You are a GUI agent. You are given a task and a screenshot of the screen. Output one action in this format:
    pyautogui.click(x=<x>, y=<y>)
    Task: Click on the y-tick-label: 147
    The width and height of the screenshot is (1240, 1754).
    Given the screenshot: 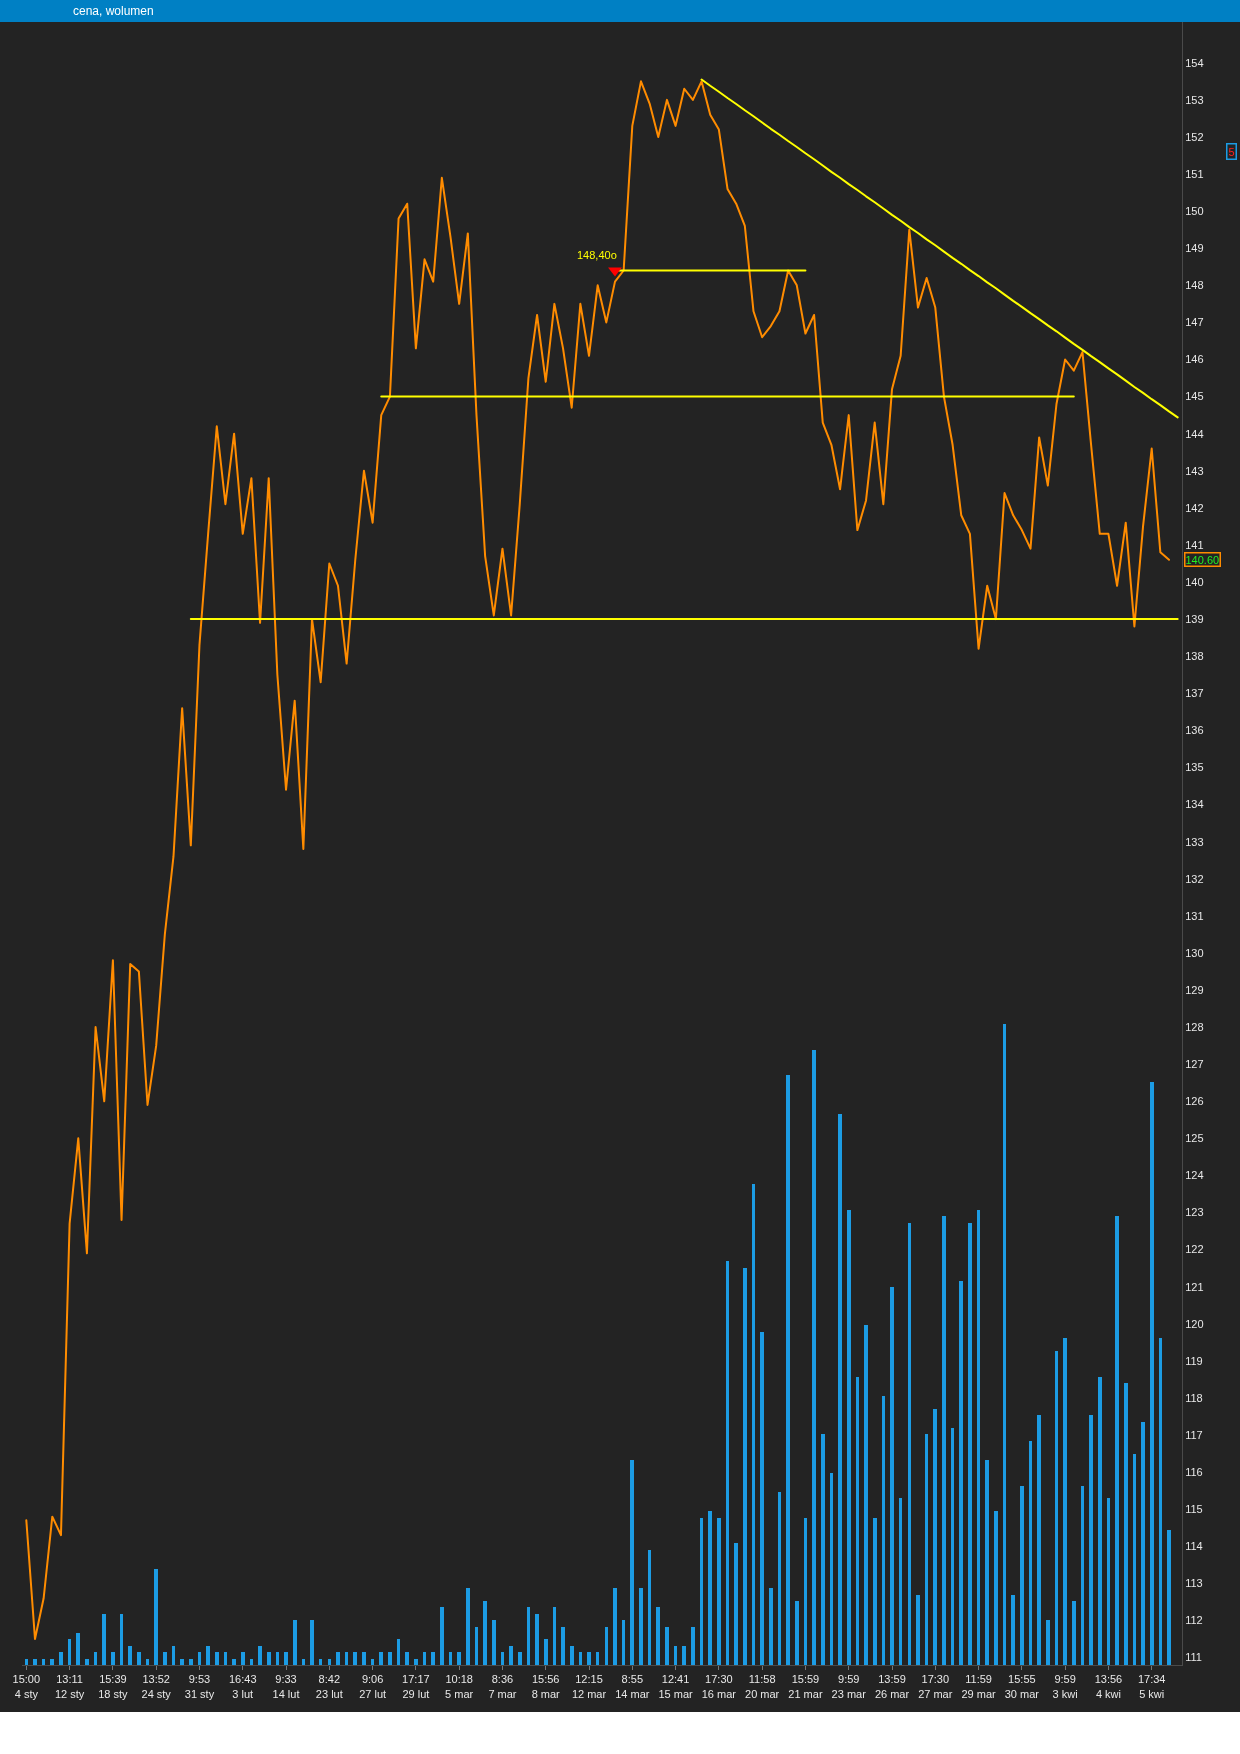 What is the action you would take?
    pyautogui.click(x=1194, y=322)
    